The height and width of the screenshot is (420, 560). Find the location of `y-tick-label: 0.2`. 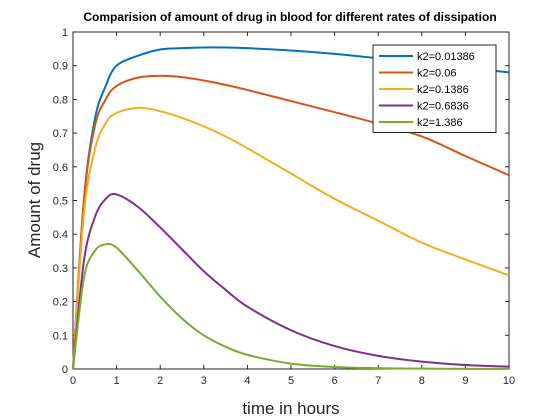

y-tick-label: 0.2 is located at coordinates (60, 303).